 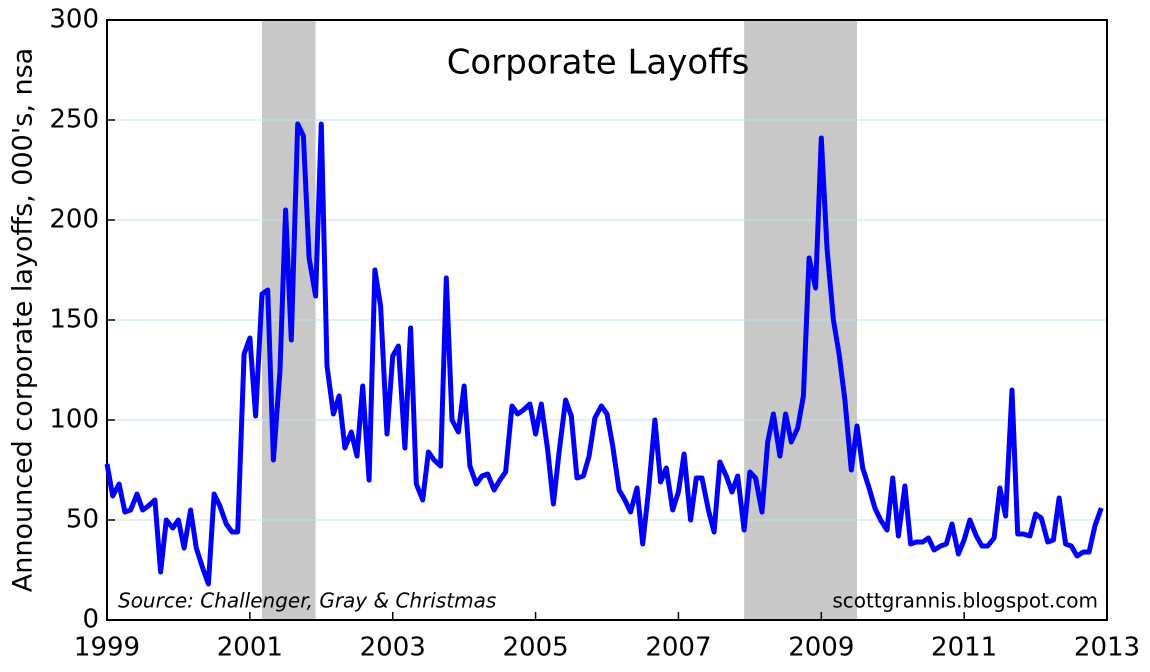 What do you see at coordinates (74, 20) in the screenshot?
I see `y-tick-label: 300` at bounding box center [74, 20].